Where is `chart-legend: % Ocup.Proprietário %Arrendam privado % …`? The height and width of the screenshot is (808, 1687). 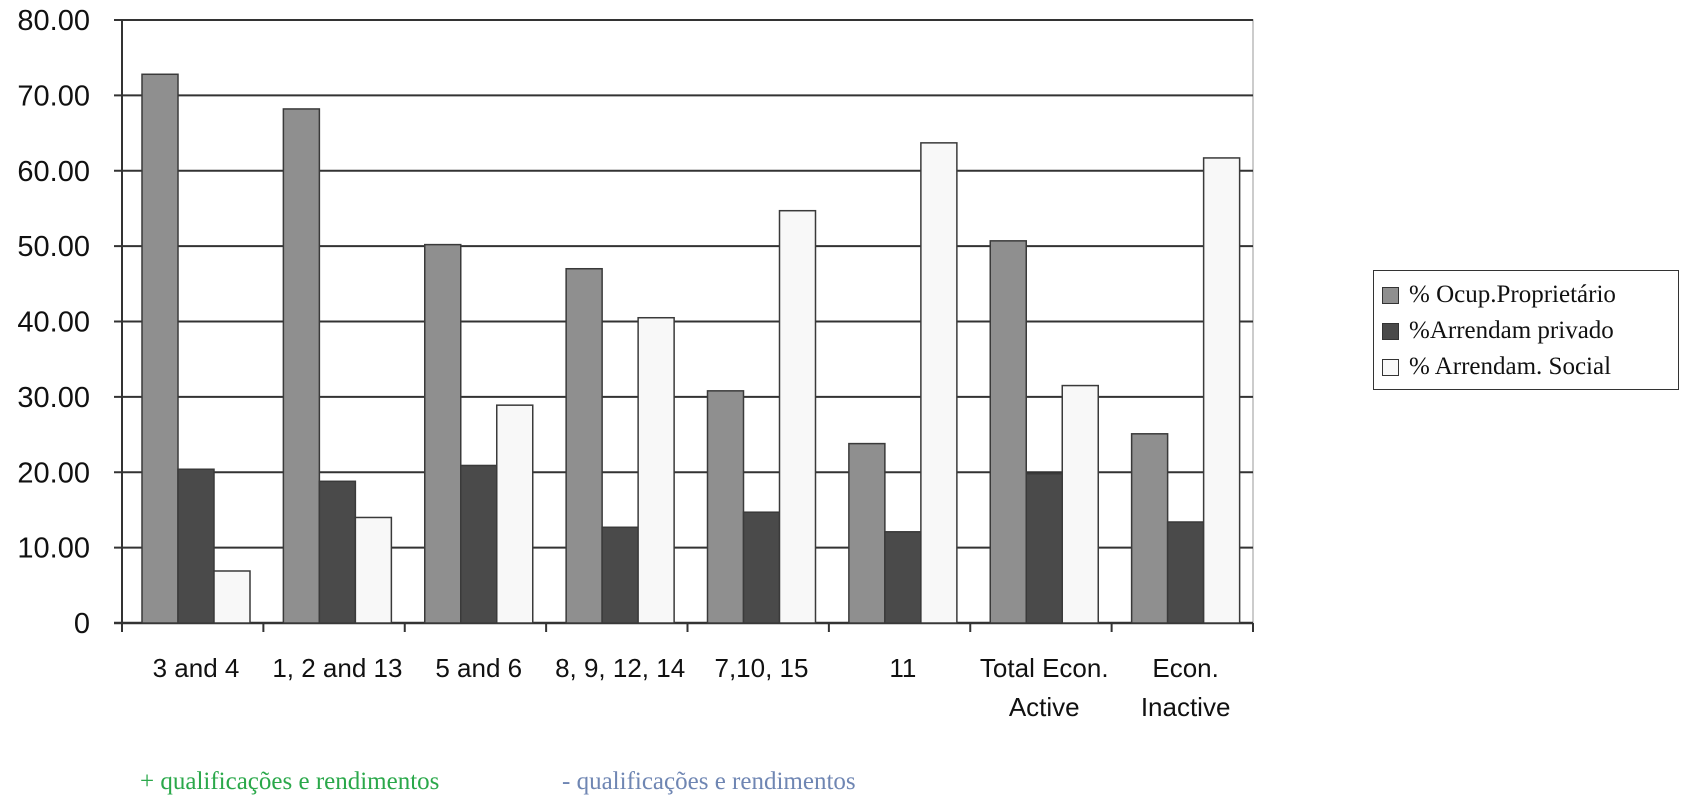
chart-legend: % Ocup.Proprietário %Arrendam privado % … is located at coordinates (1526, 330).